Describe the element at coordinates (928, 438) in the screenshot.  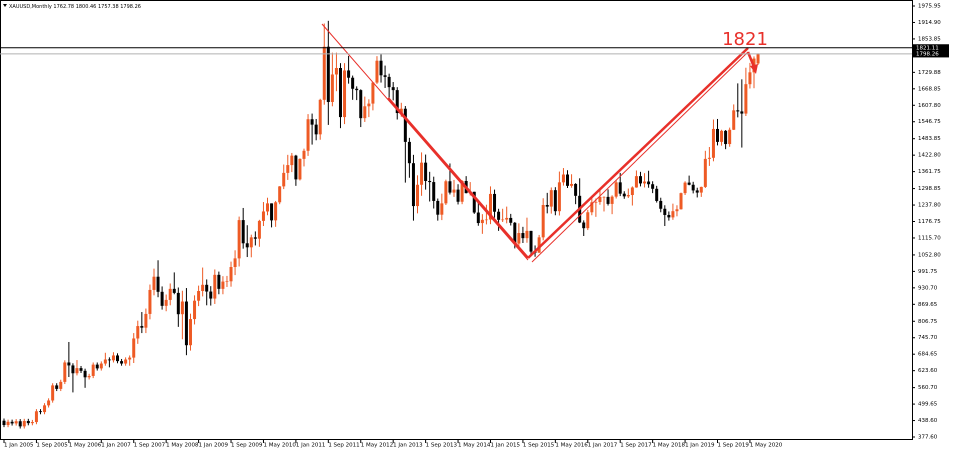
I see `y-tick-label: 377.60` at that location.